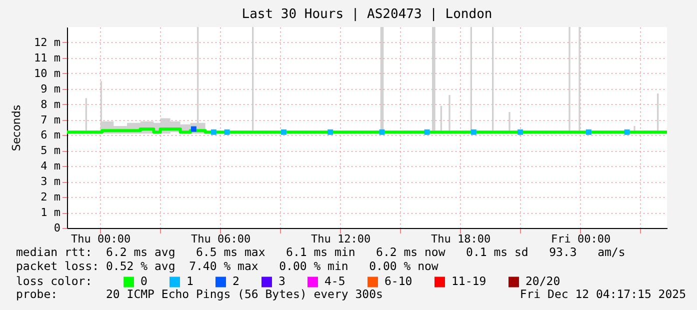 The height and width of the screenshot is (310, 697). I want to click on text: Fri Dec 12 04:17:15 2025, so click(603, 294).